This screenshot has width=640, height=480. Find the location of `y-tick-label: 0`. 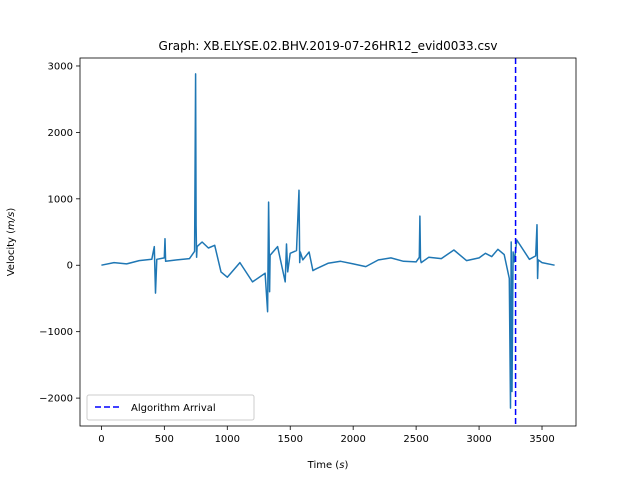

y-tick-label: 0 is located at coordinates (70, 266).